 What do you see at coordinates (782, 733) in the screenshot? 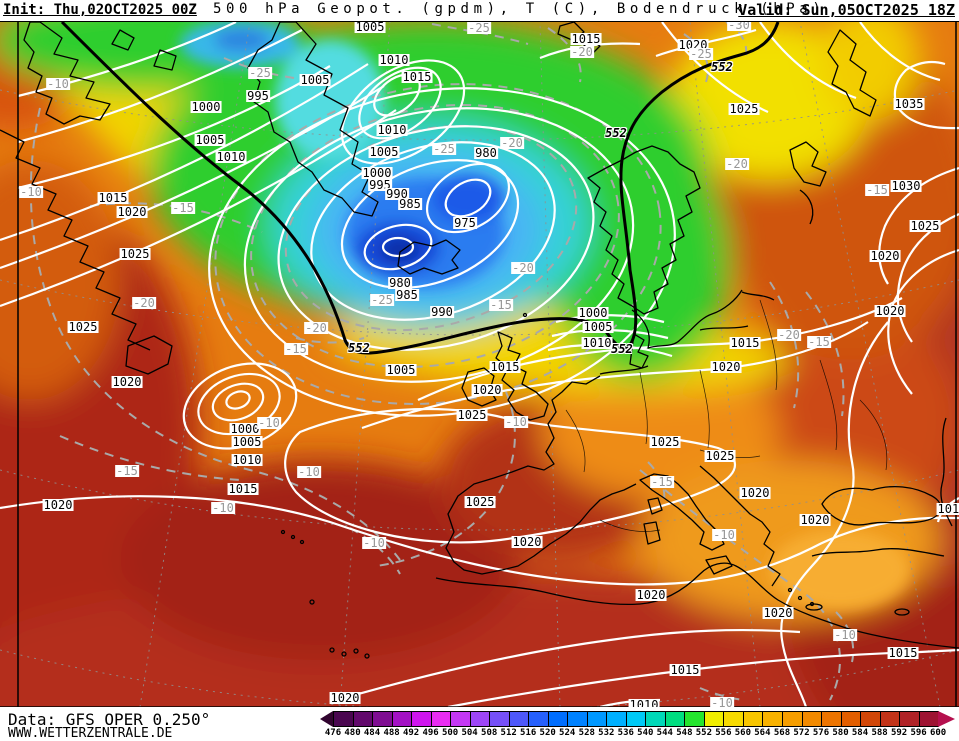
I see `colorbar-value: 568` at bounding box center [782, 733].